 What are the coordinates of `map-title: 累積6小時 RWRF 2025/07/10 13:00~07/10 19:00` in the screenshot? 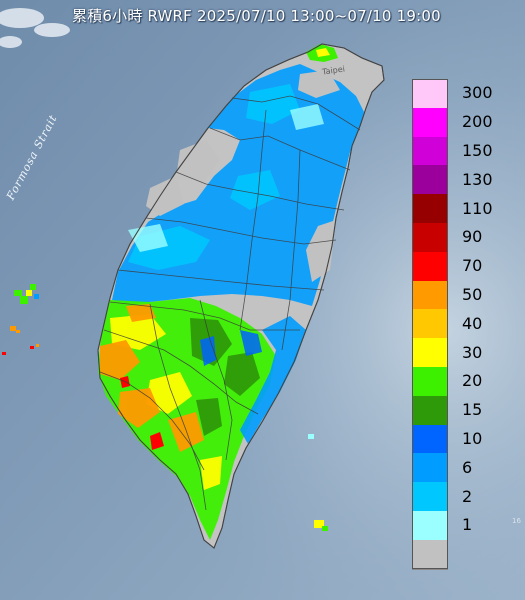 It's located at (256, 16).